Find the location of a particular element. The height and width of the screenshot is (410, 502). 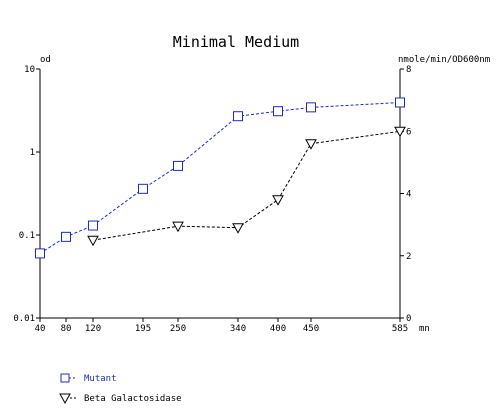

left-tick-label: 10 is located at coordinates (29, 70).